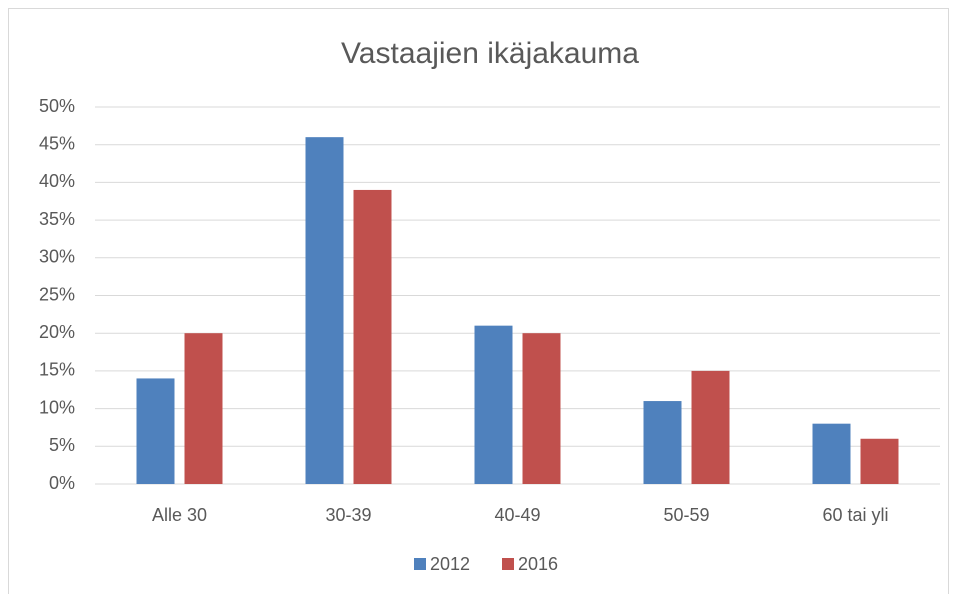 This screenshot has width=957, height=594. What do you see at coordinates (517, 515) in the screenshot?
I see `x-tick-label: 40-49` at bounding box center [517, 515].